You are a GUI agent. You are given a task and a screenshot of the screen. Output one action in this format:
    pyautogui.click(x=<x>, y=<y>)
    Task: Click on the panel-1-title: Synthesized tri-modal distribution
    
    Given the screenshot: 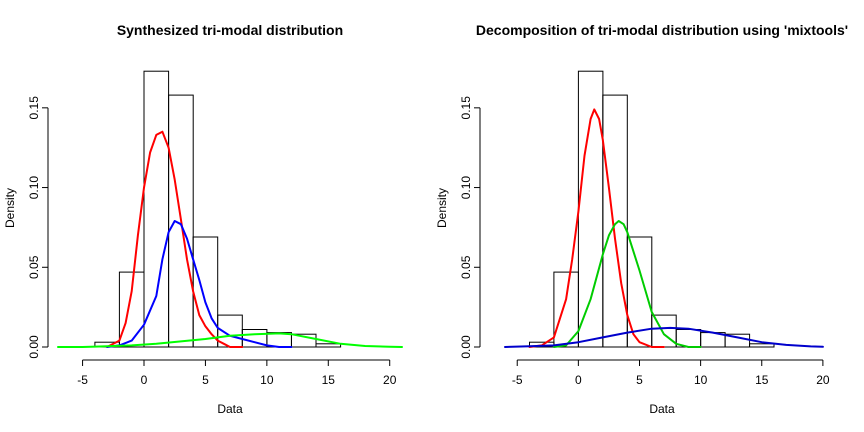 What is the action you would take?
    pyautogui.click(x=230, y=30)
    